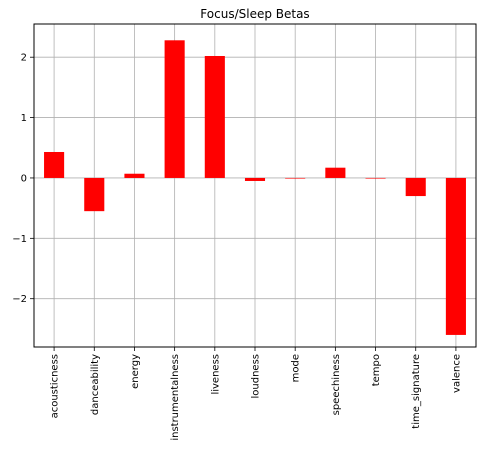  Describe the element at coordinates (19, 239) in the screenshot. I see `y-tick-label: −1` at that location.